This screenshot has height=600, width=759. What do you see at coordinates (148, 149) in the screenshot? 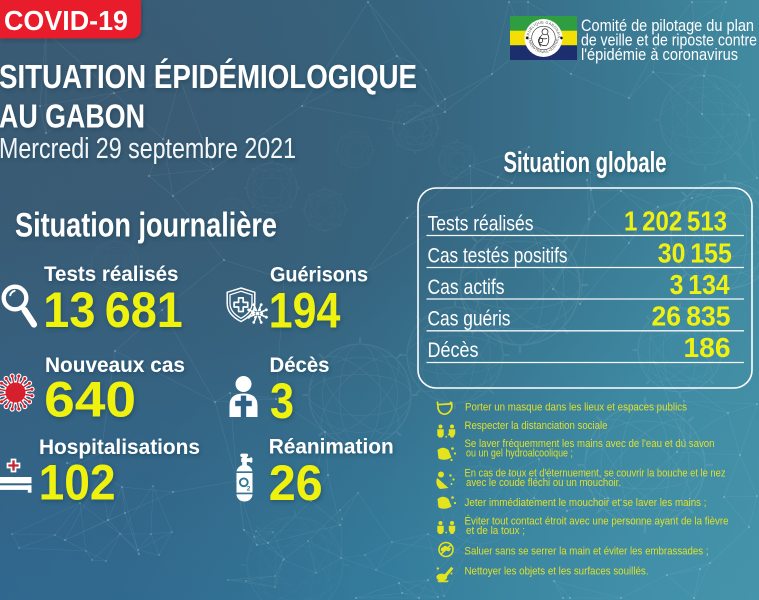
I see `svg-text: Mercredi 29 septembre 2021` at bounding box center [148, 149].